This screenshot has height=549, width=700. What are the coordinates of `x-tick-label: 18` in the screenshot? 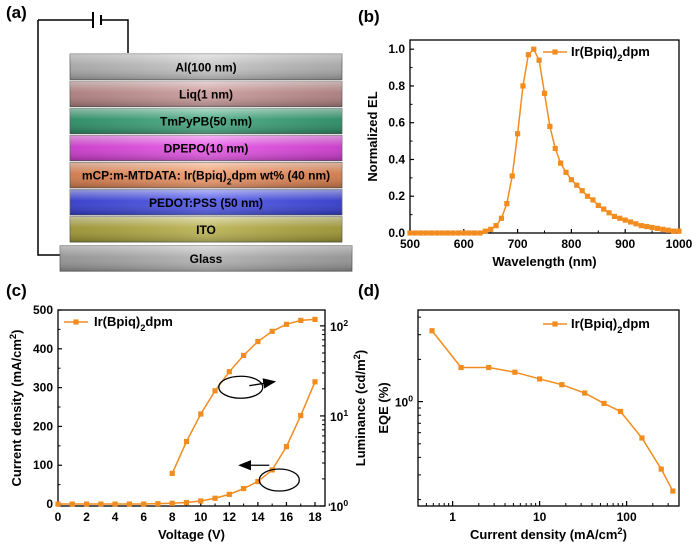 It's located at (315, 517).